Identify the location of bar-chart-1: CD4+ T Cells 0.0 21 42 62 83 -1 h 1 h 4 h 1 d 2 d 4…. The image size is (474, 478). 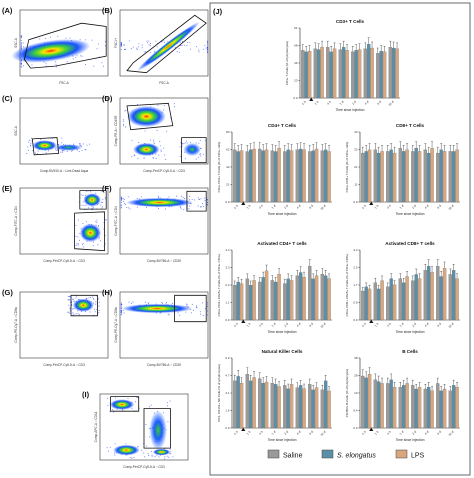
(274, 169).